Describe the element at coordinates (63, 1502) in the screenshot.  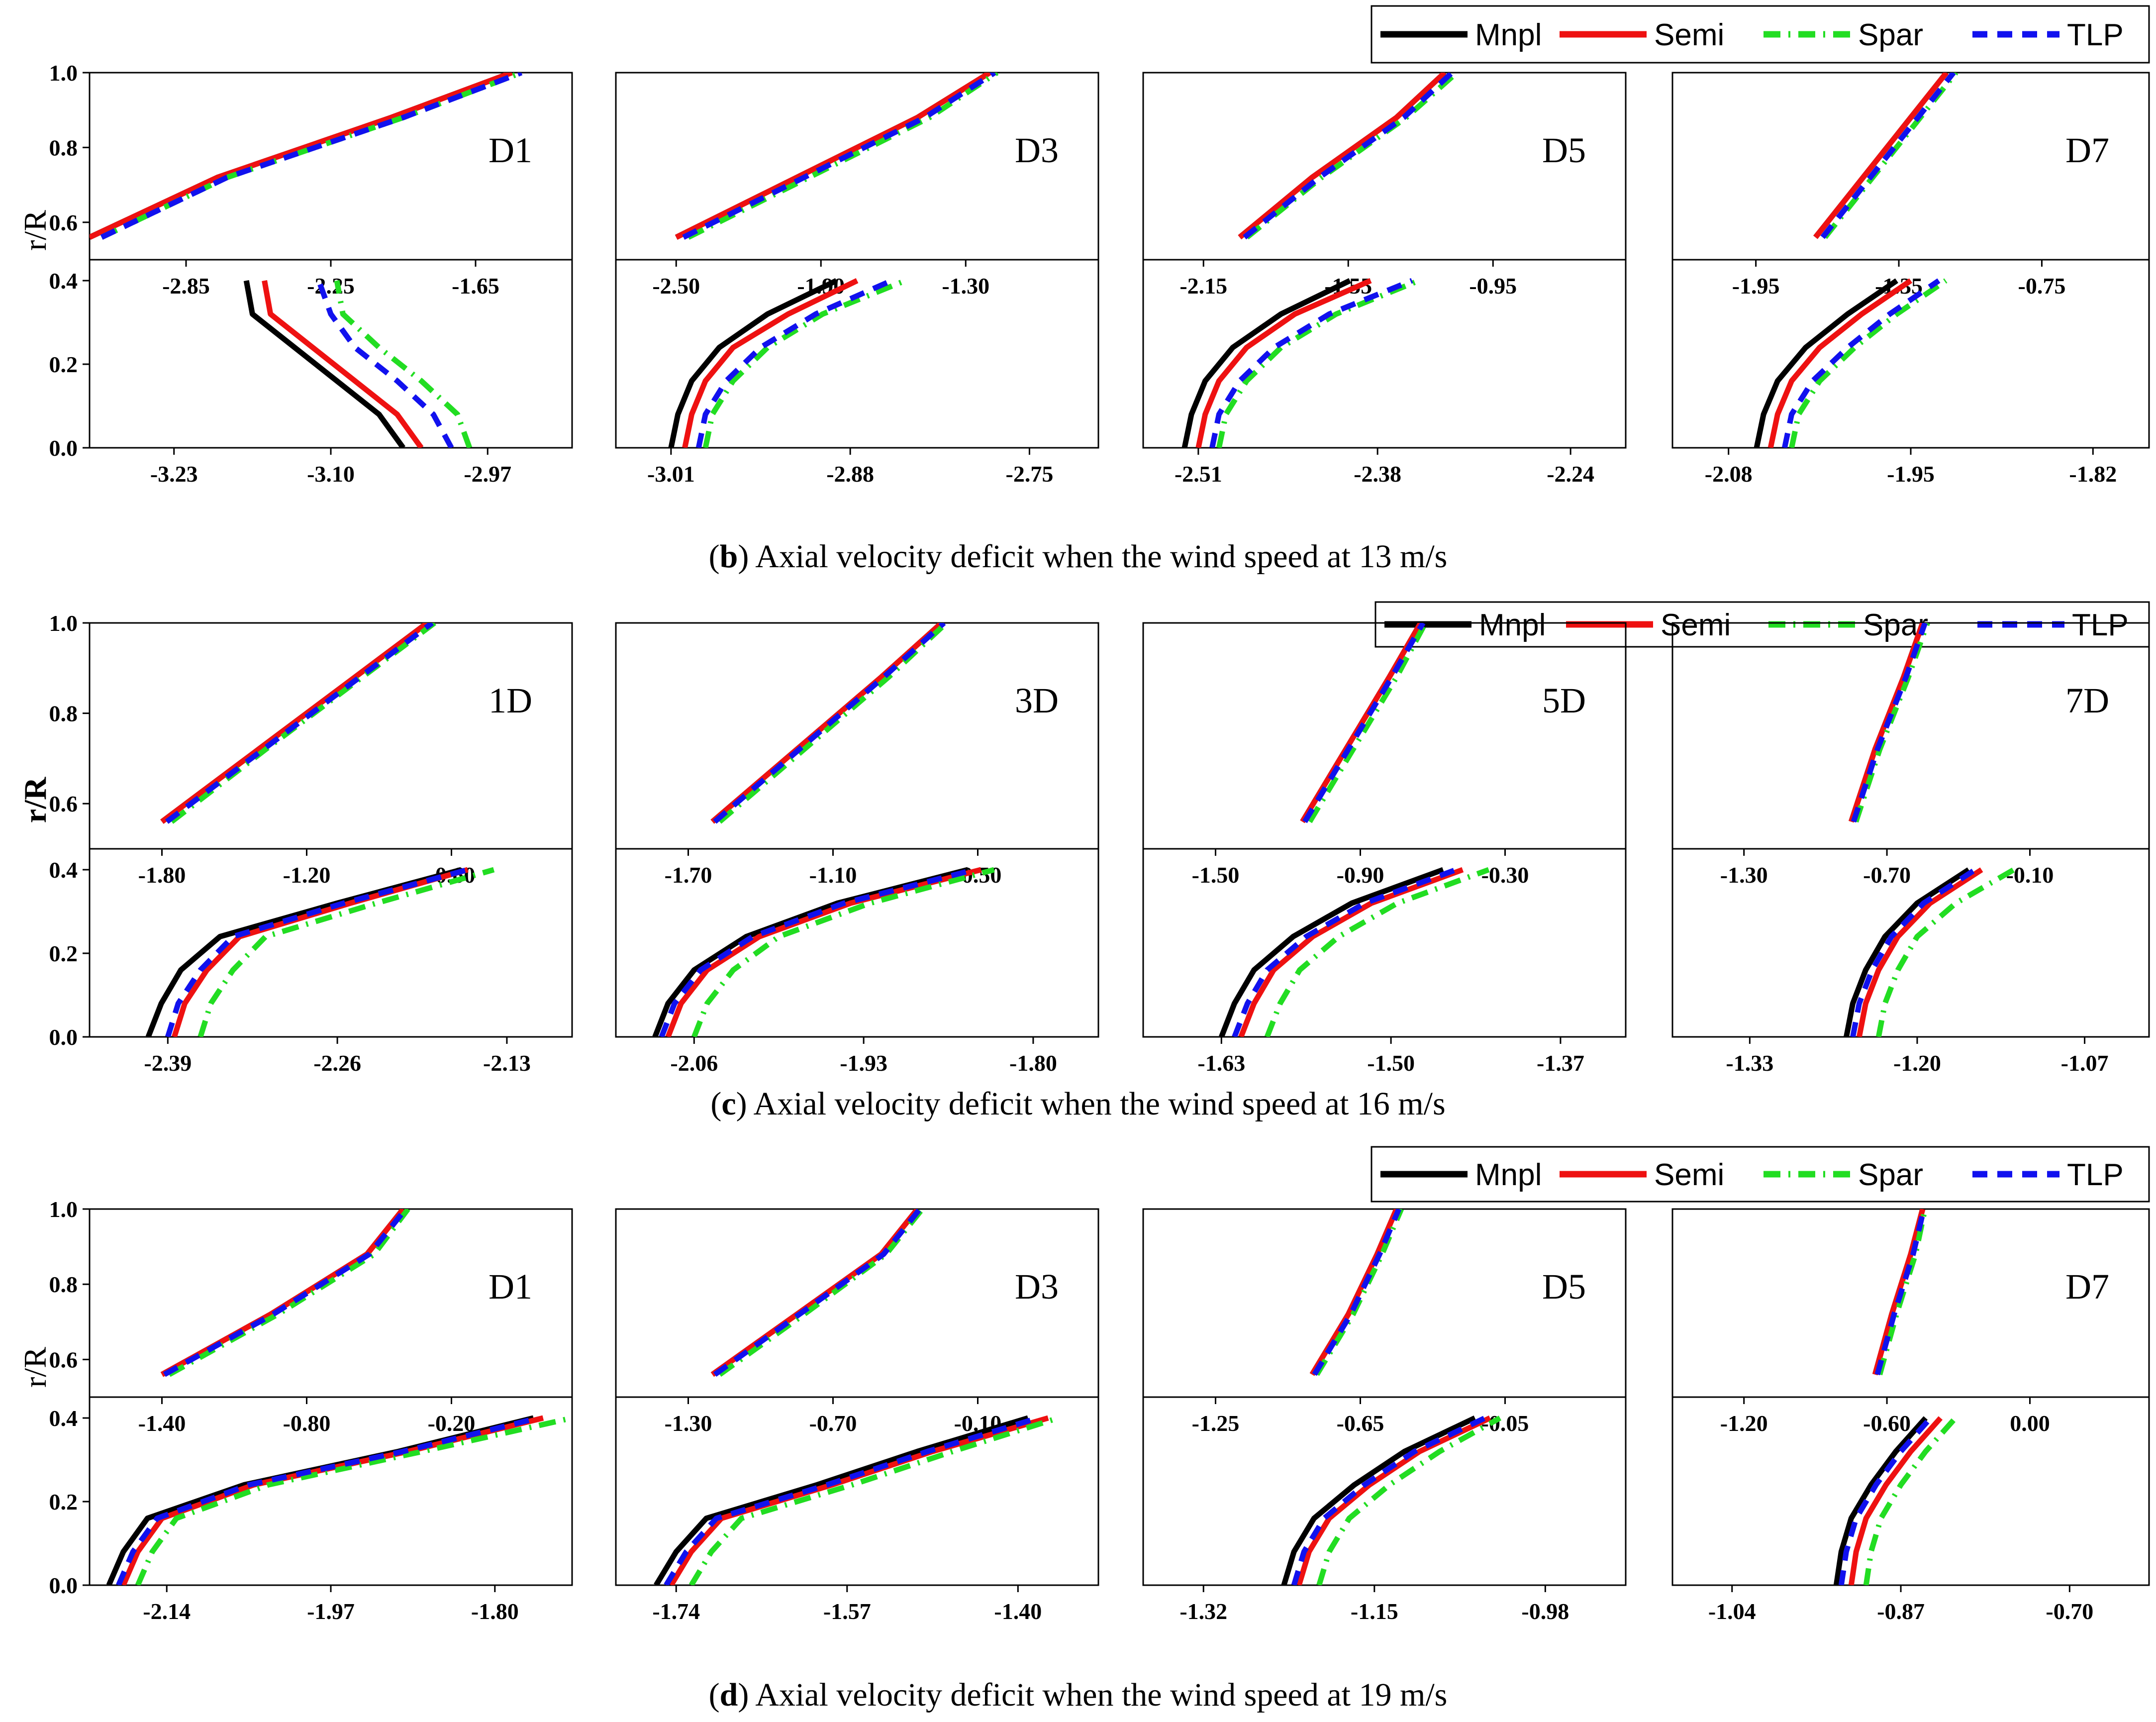
I see `y-tick-label: 0.2` at that location.